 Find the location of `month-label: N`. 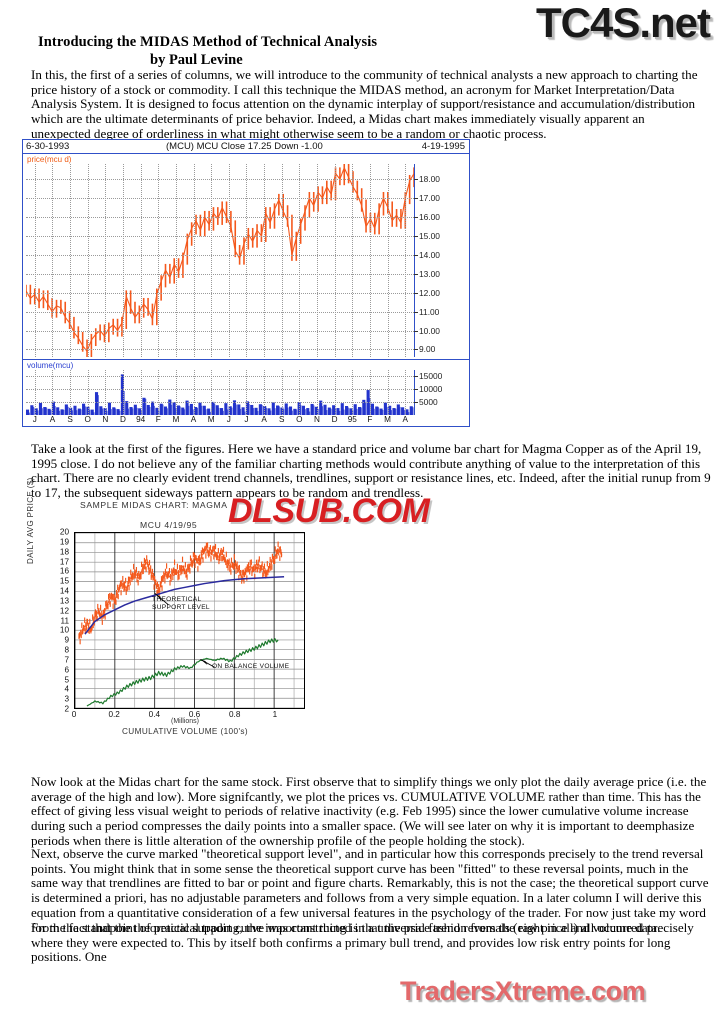

month-label: N is located at coordinates (105, 419).